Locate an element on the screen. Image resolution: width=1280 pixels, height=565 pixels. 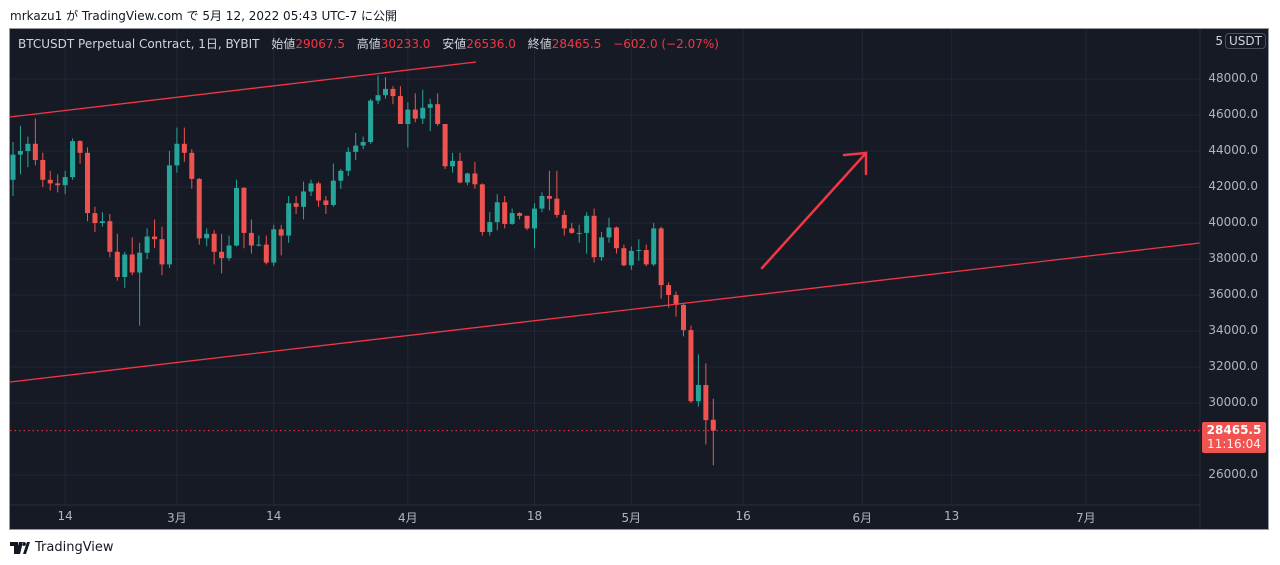
upper-trendline is located at coordinates (243, 89).